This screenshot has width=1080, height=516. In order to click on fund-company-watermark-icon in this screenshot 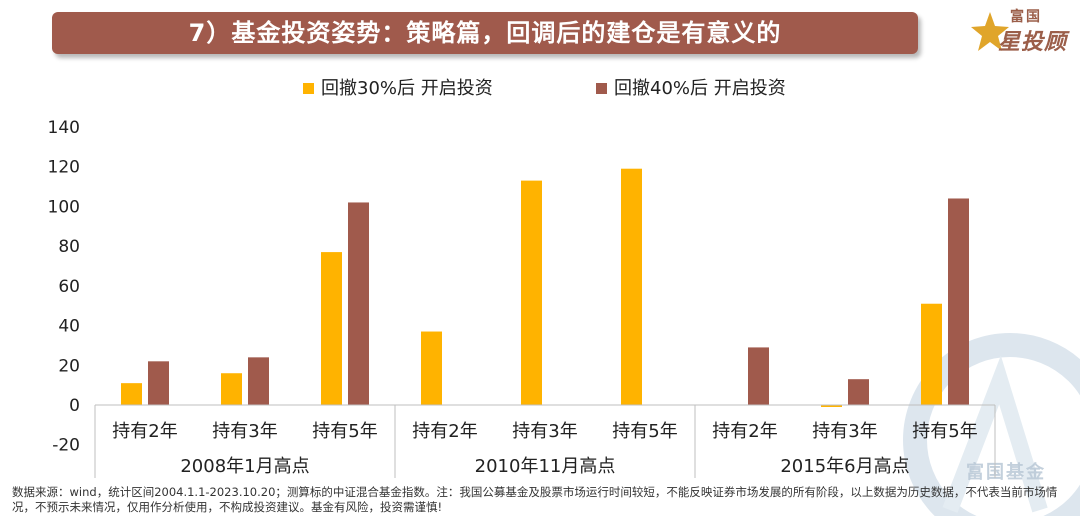, I will do `click(991, 424)`.